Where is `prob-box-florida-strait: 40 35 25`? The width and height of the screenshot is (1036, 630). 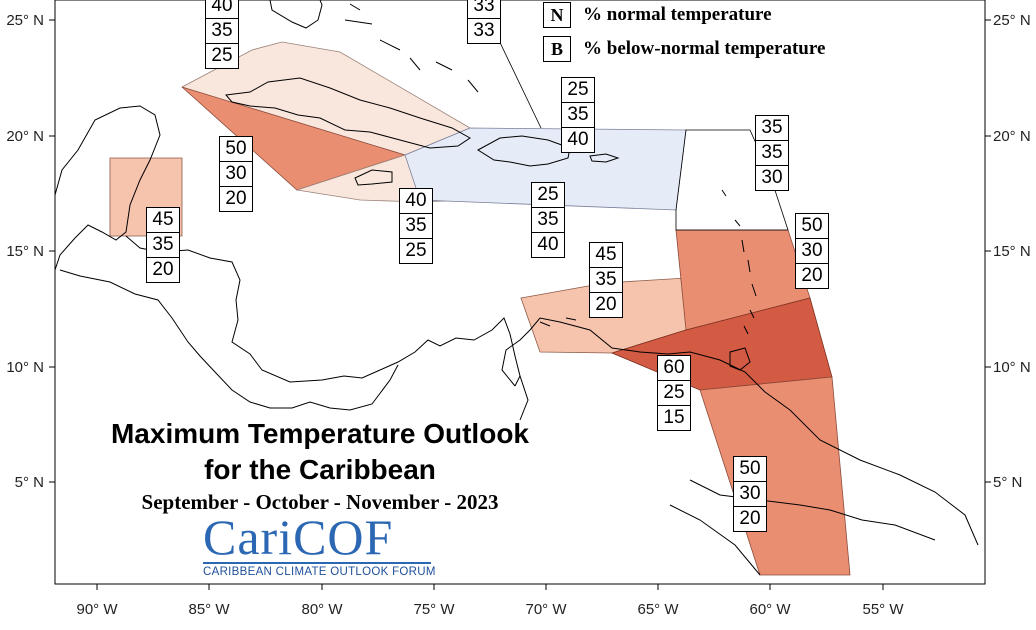 prob-box-florida-strait: 40 35 25 is located at coordinates (222, 34).